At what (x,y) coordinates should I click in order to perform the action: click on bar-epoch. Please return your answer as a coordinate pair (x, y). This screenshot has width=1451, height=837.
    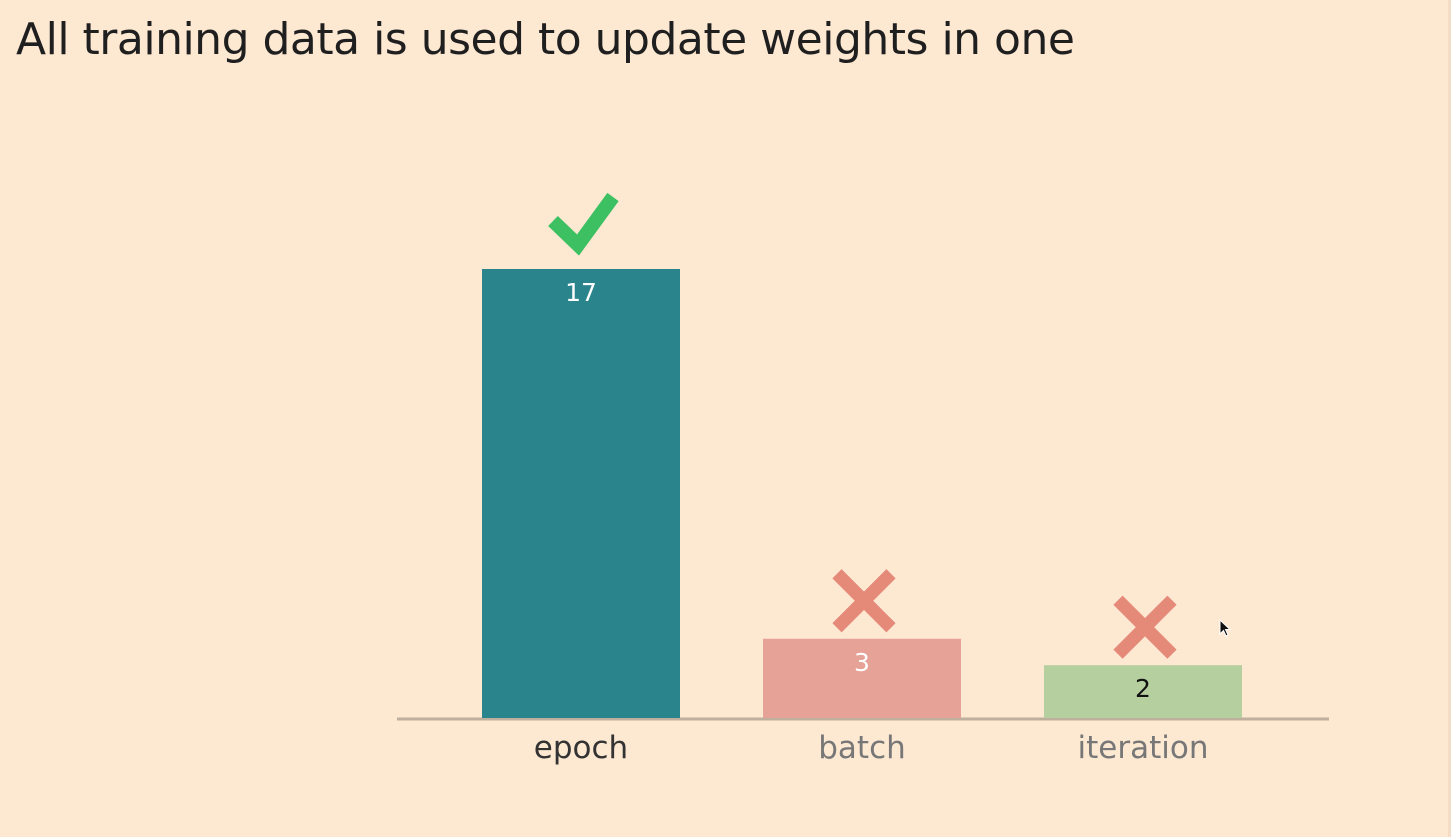
    Looking at the image, I should click on (581, 493).